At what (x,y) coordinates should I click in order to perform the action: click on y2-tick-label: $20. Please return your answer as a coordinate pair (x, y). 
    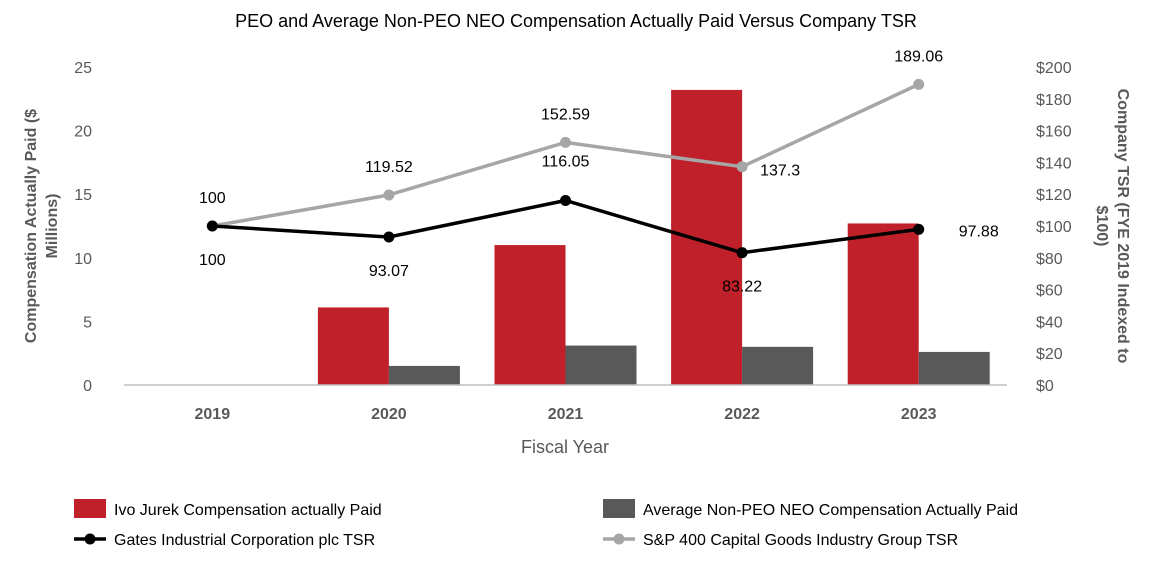
    Looking at the image, I should click on (1049, 354).